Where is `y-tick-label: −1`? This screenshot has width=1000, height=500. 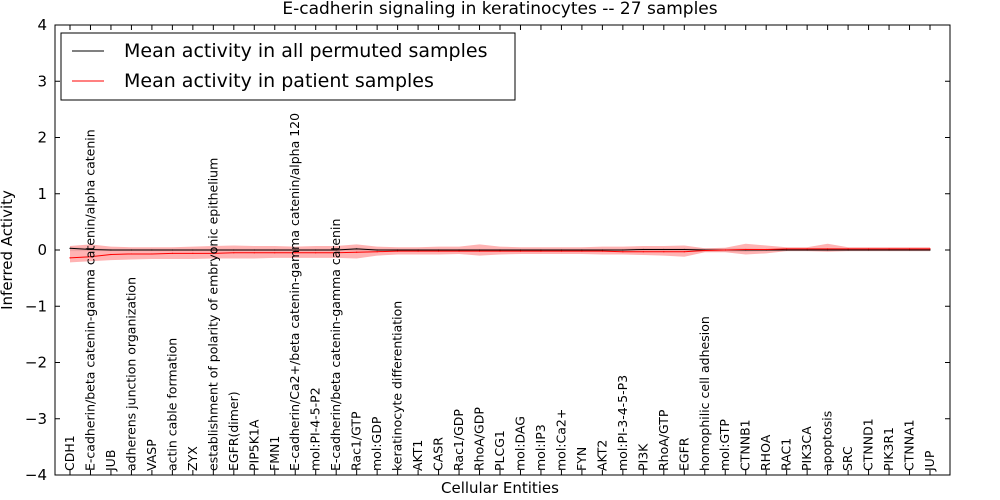 y-tick-label: −1 is located at coordinates (36, 306).